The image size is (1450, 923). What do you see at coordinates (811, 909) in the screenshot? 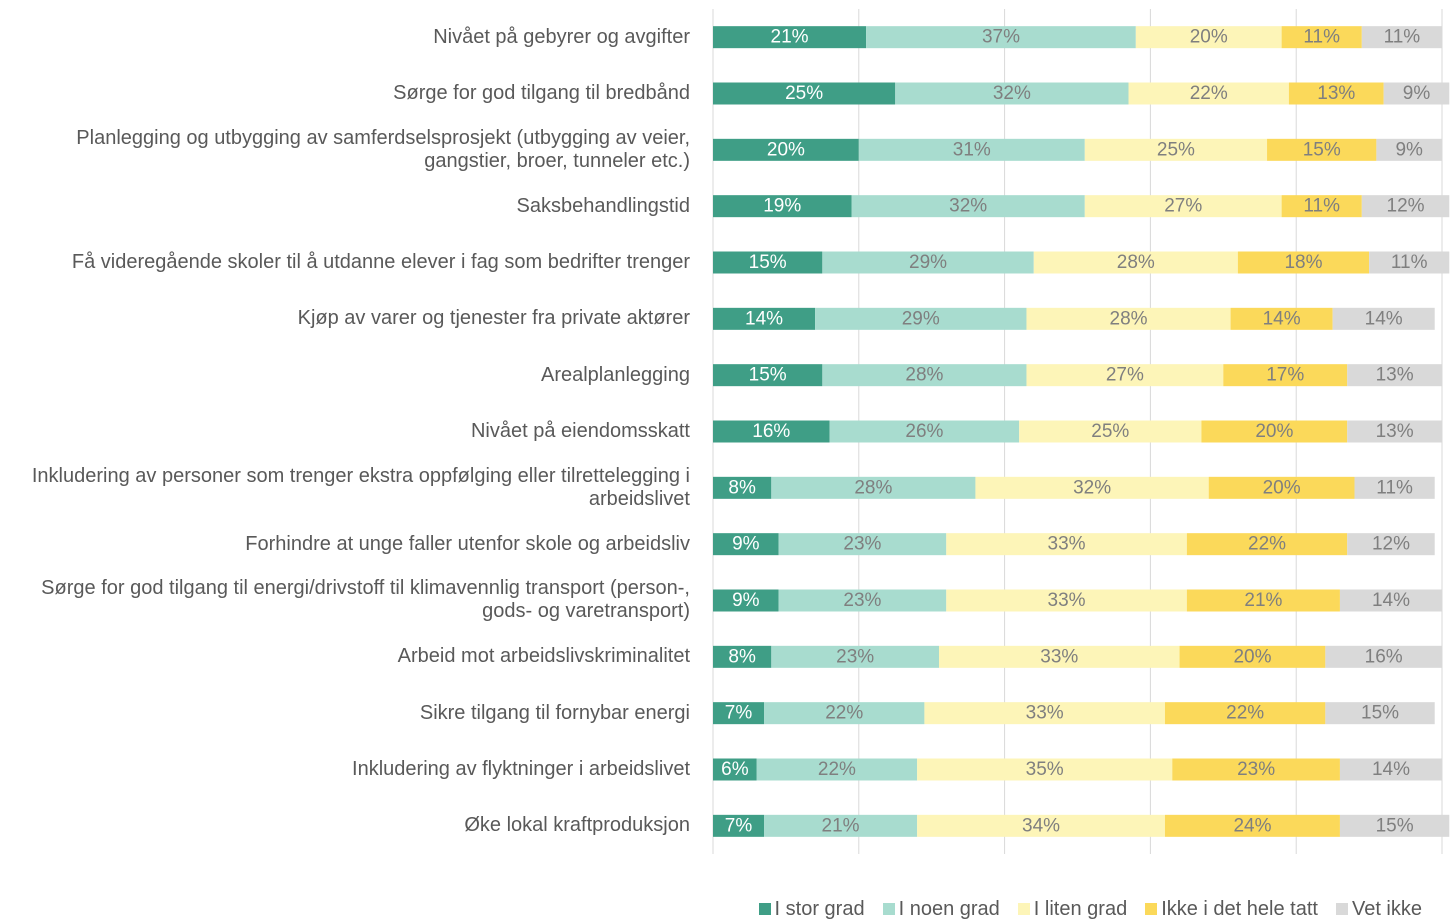
I see `legend-item: I stor grad` at bounding box center [811, 909].